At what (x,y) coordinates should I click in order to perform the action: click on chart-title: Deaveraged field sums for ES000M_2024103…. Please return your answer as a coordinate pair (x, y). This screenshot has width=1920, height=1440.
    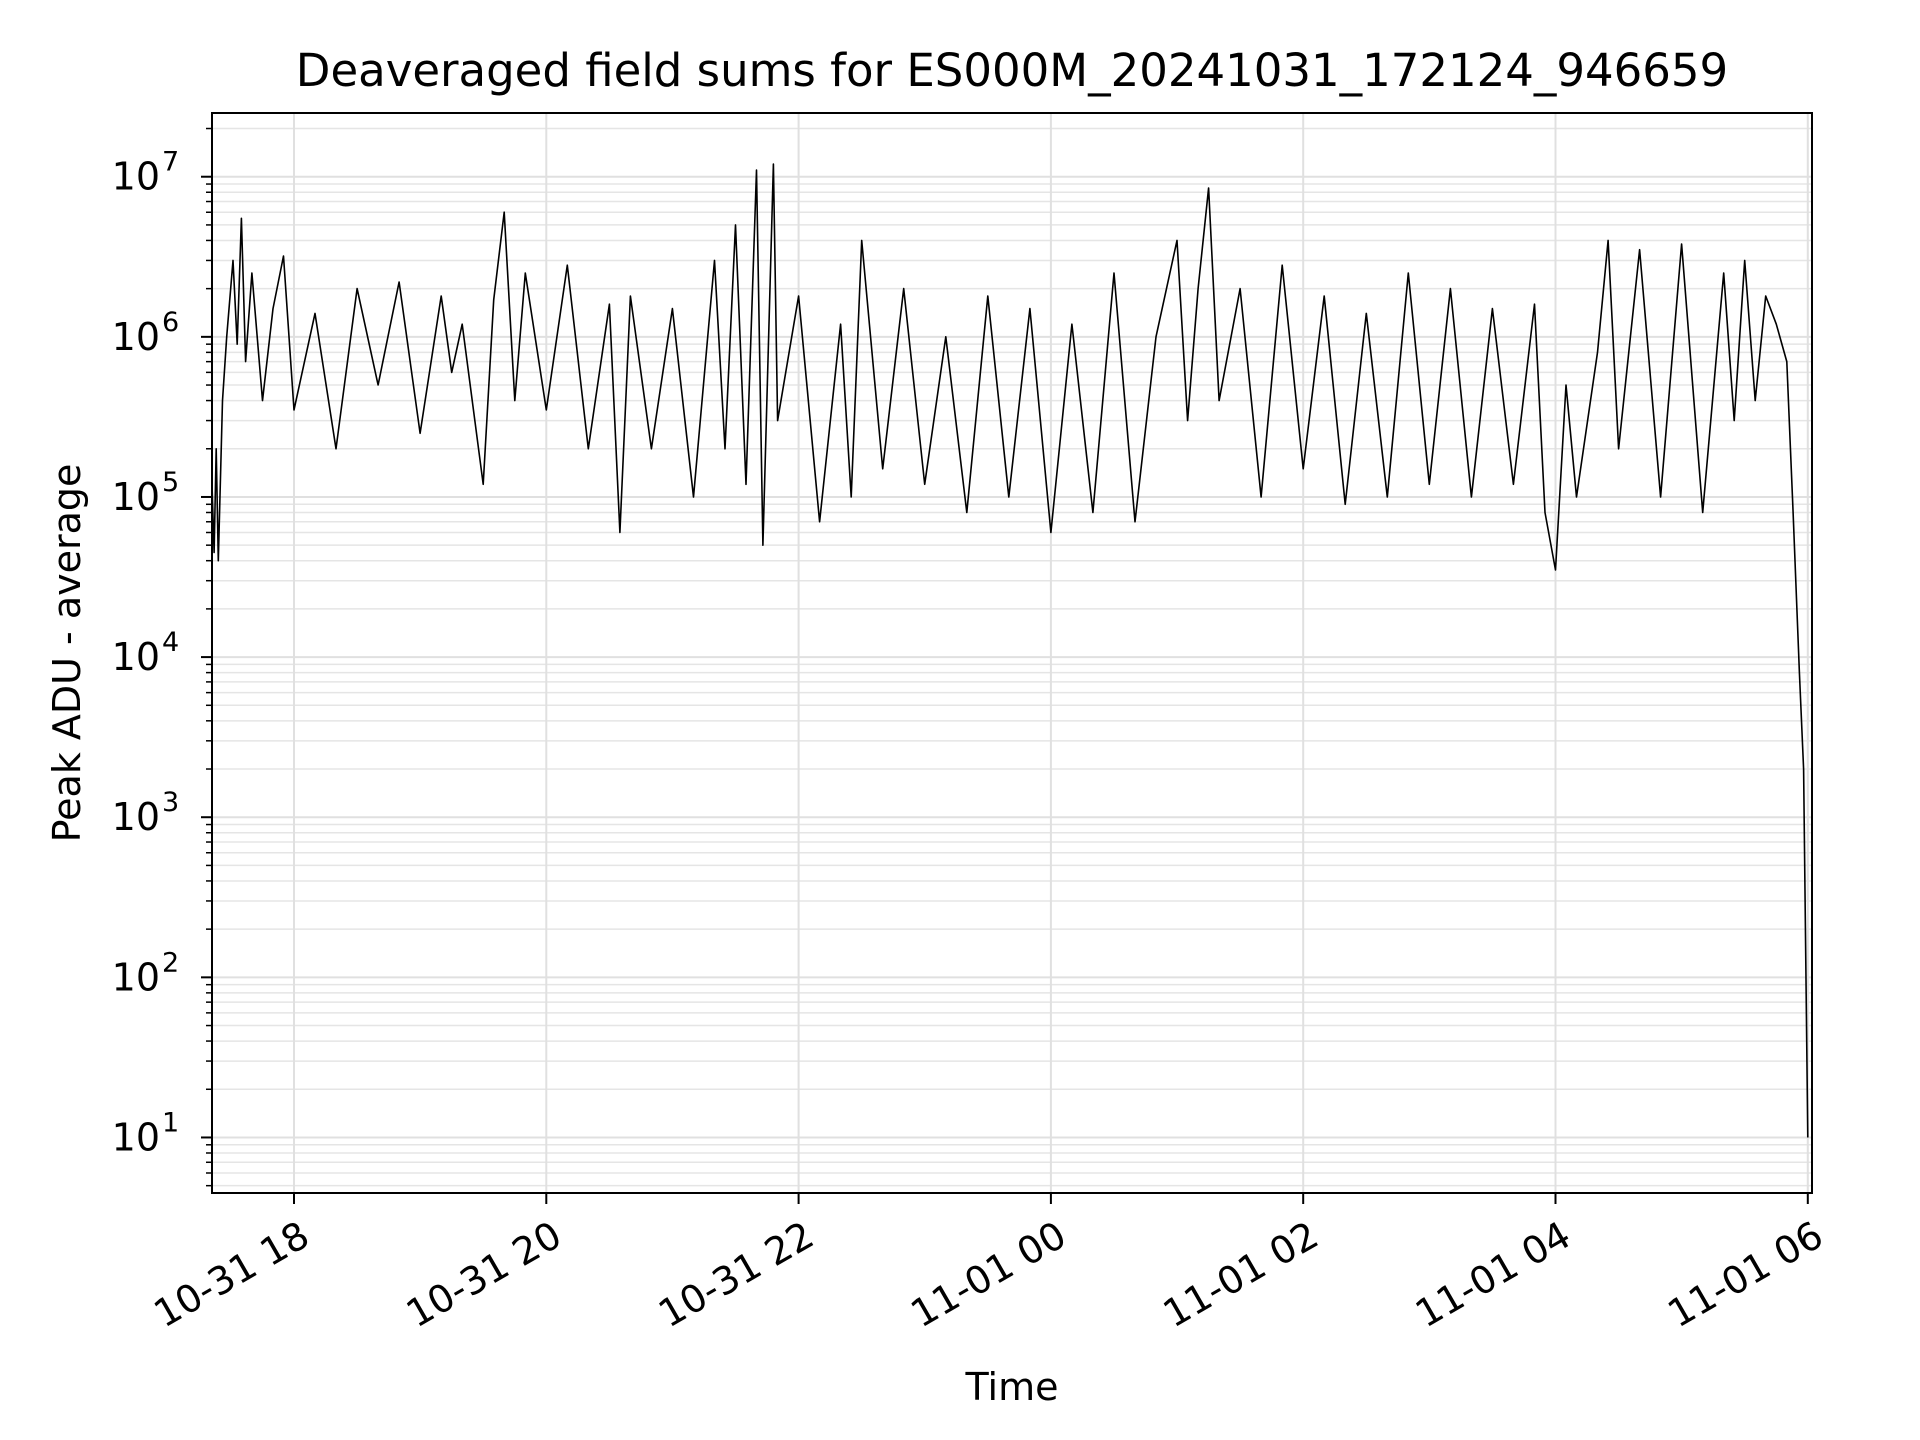
    Looking at the image, I should click on (1012, 70).